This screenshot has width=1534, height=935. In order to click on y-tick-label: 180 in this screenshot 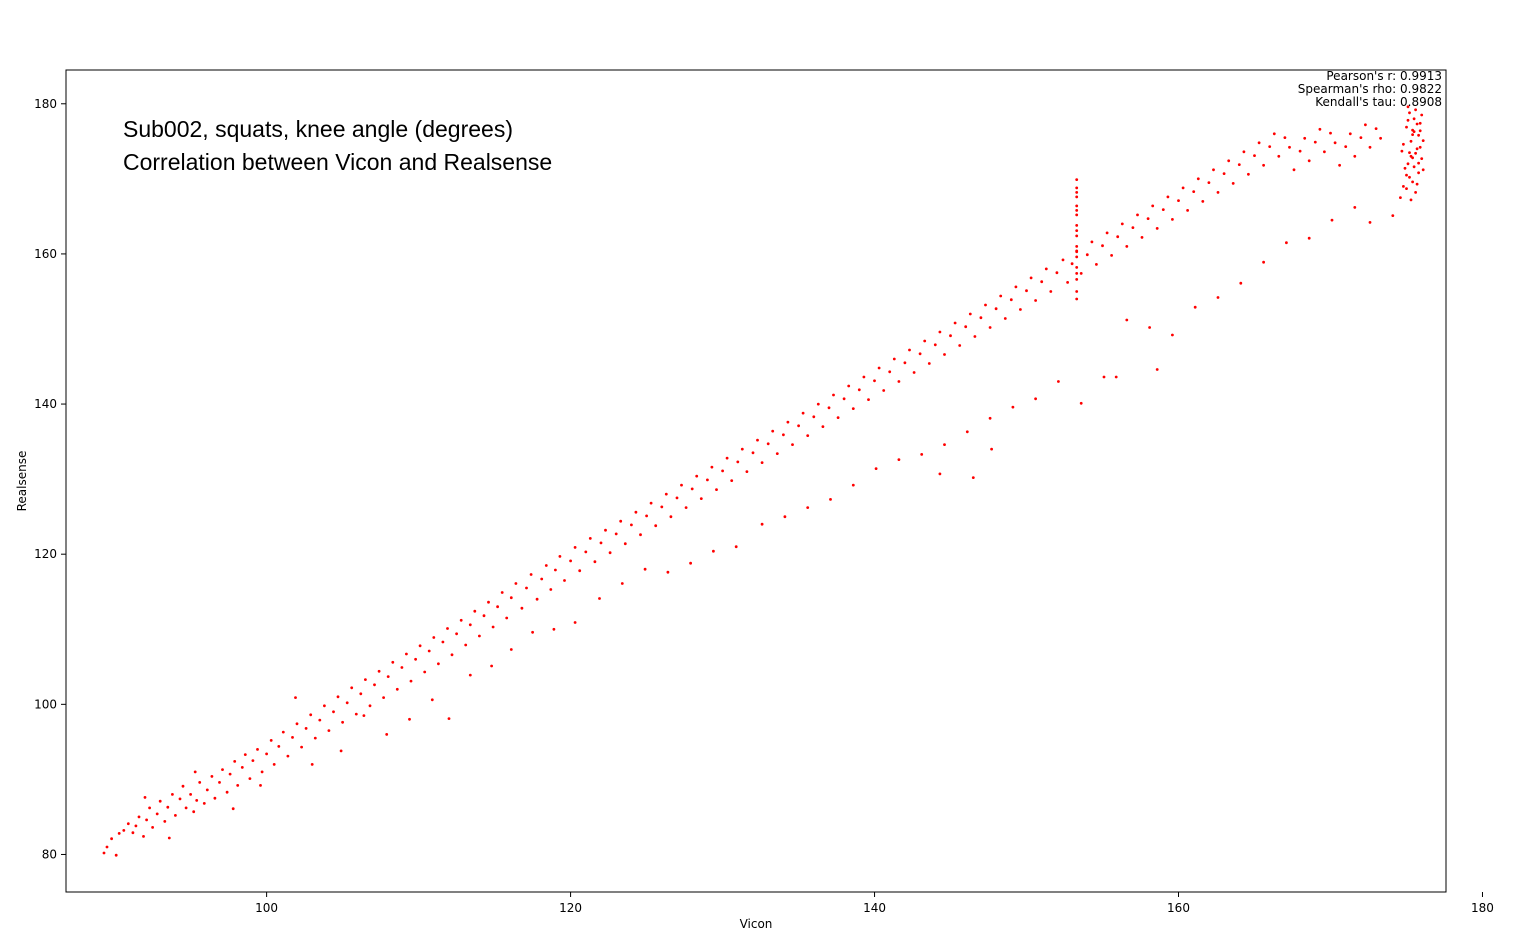, I will do `click(45, 104)`.